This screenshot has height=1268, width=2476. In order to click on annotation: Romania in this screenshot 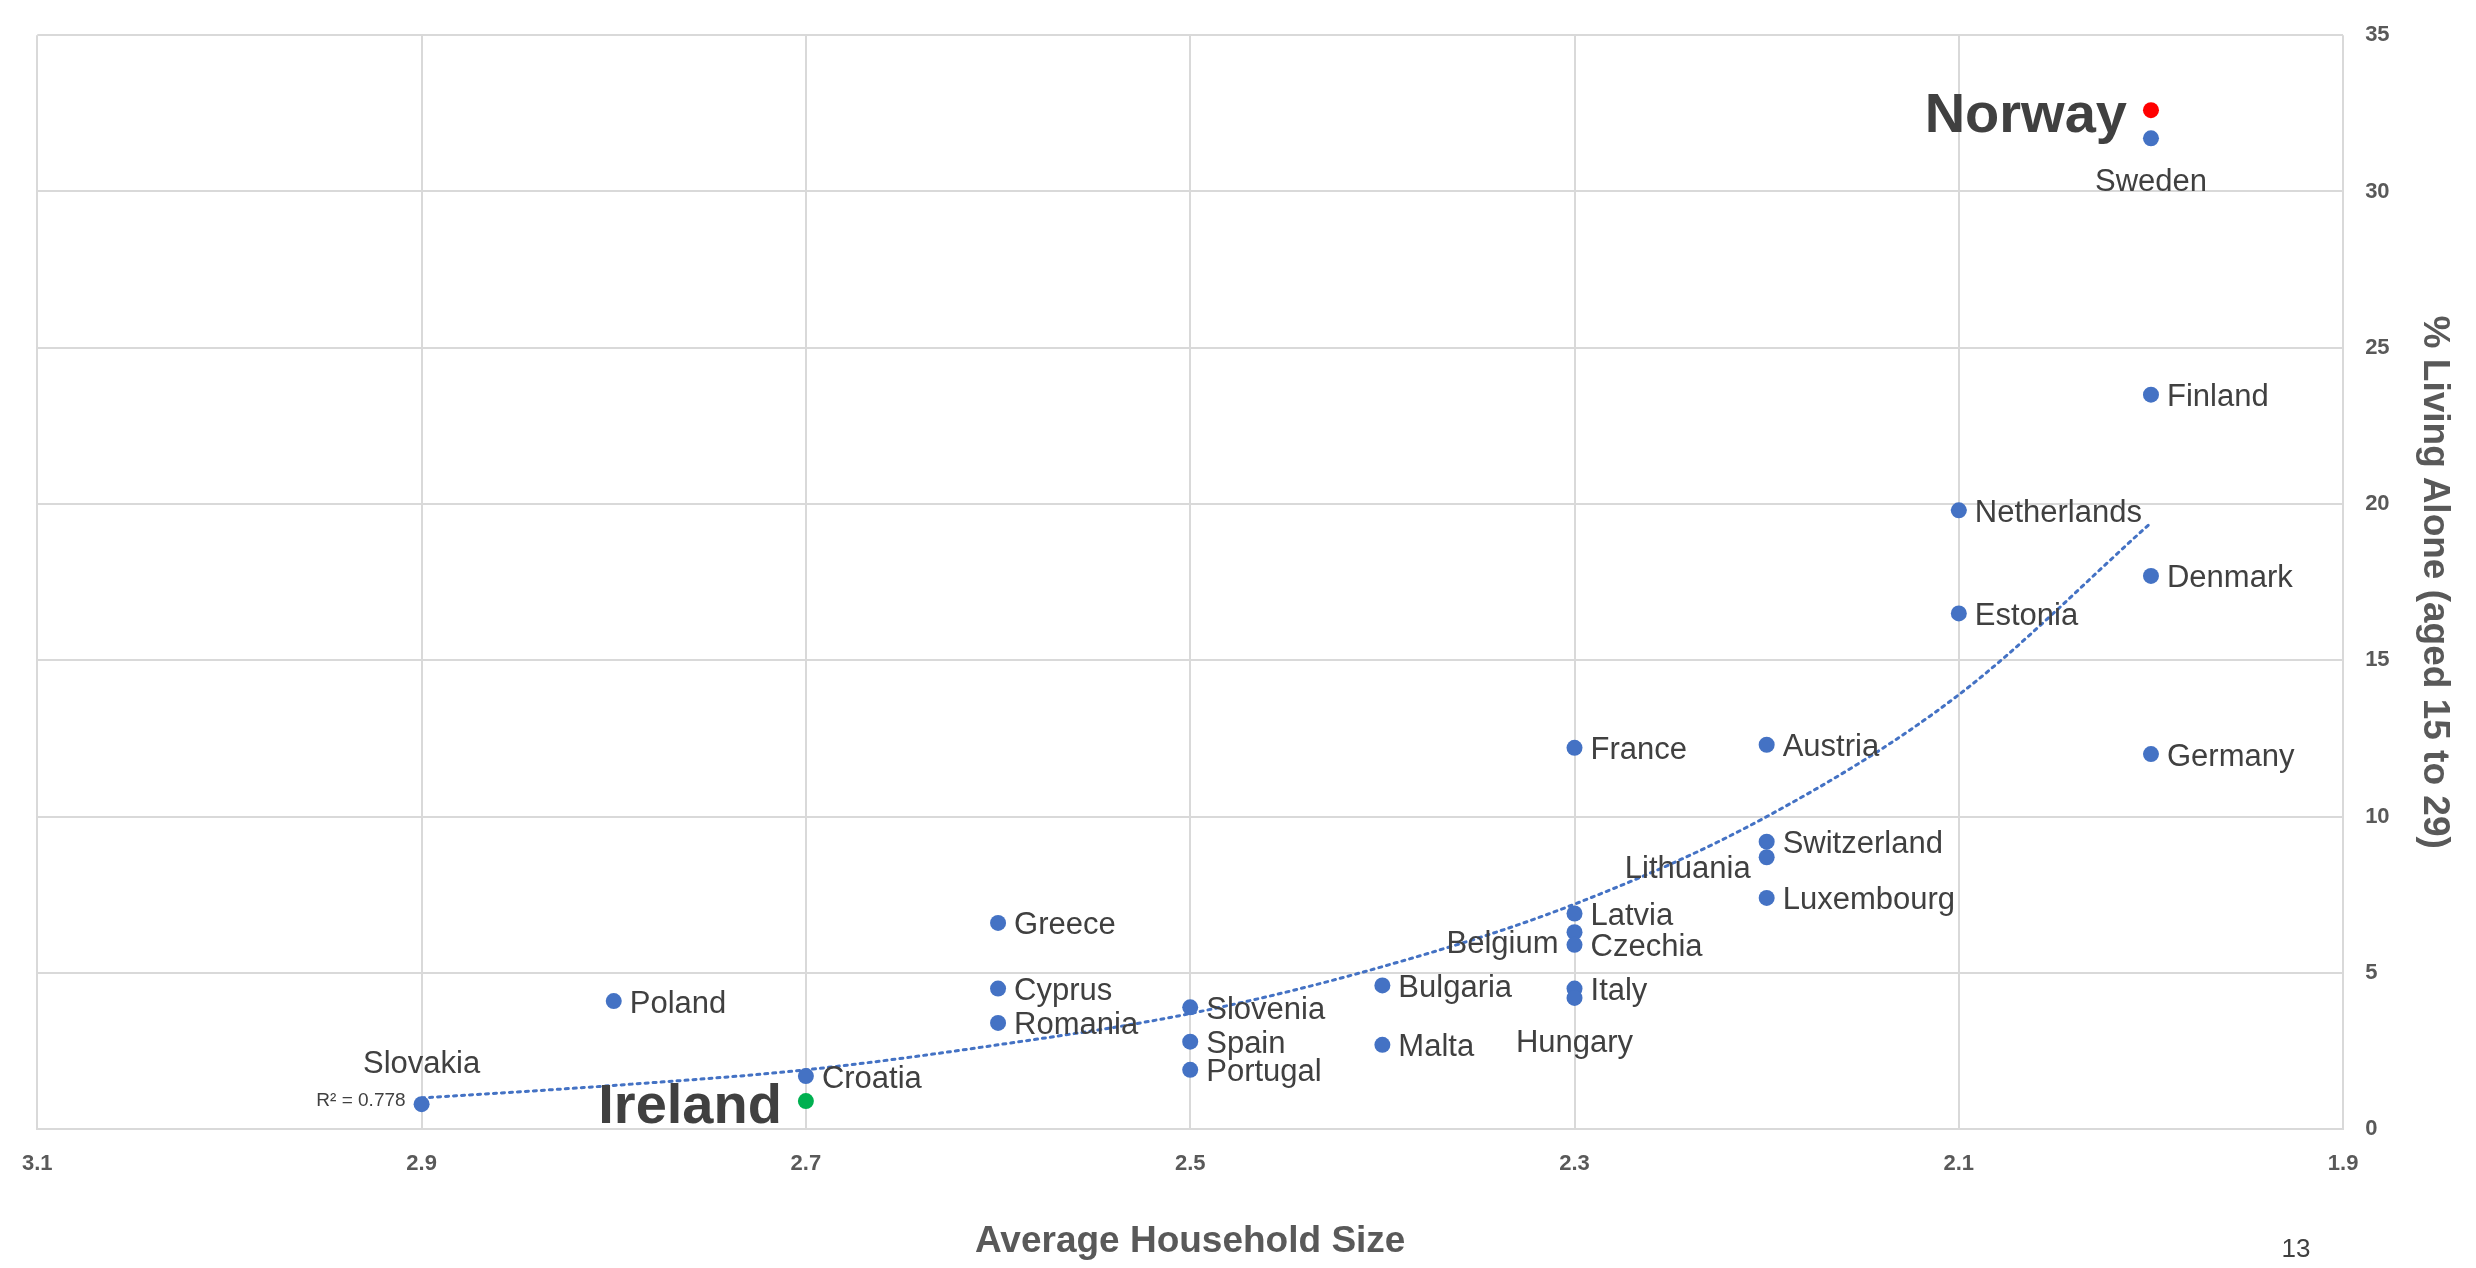, I will do `click(1076, 1024)`.